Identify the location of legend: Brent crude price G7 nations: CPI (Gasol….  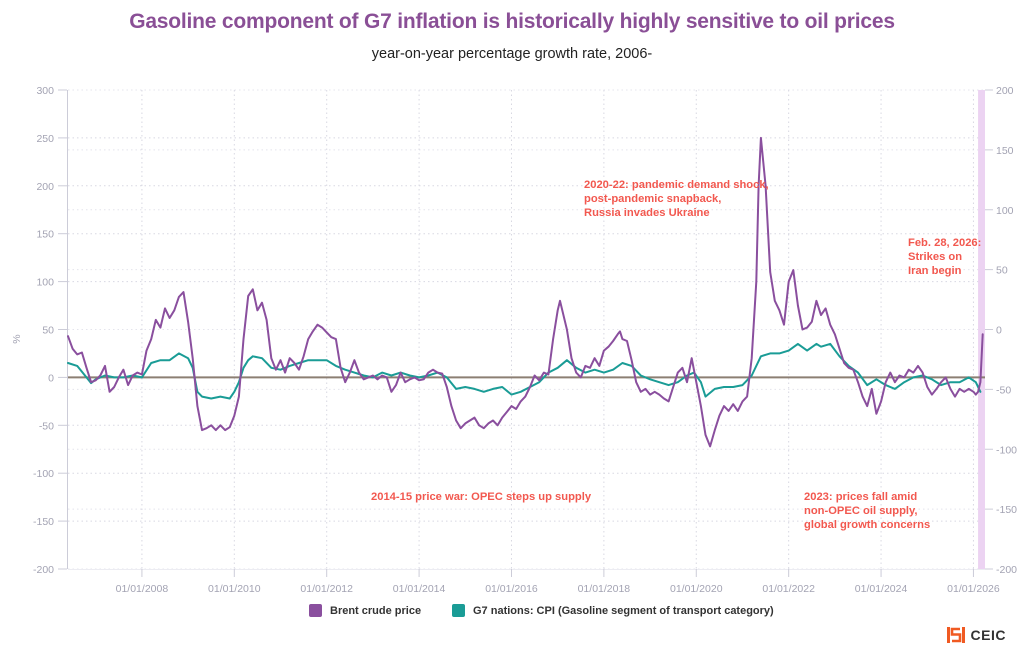
(512, 613).